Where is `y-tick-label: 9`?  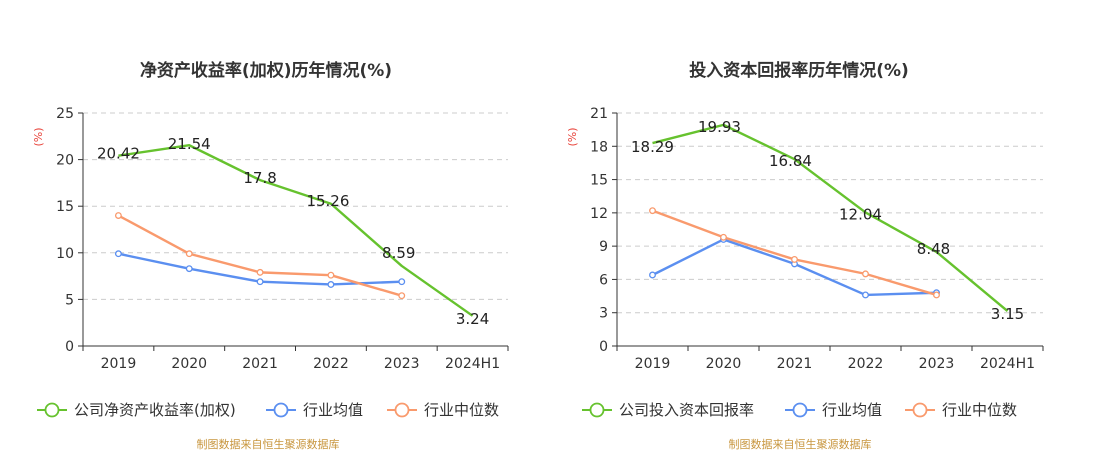 y-tick-label: 9 is located at coordinates (603, 247).